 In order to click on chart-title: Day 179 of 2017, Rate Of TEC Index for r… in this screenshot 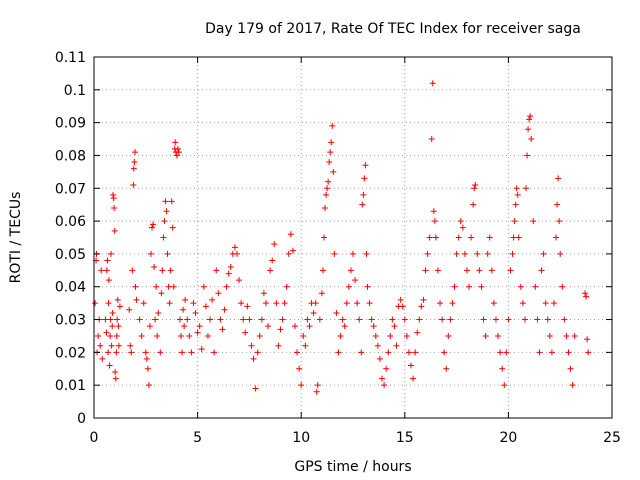, I will do `click(393, 29)`.